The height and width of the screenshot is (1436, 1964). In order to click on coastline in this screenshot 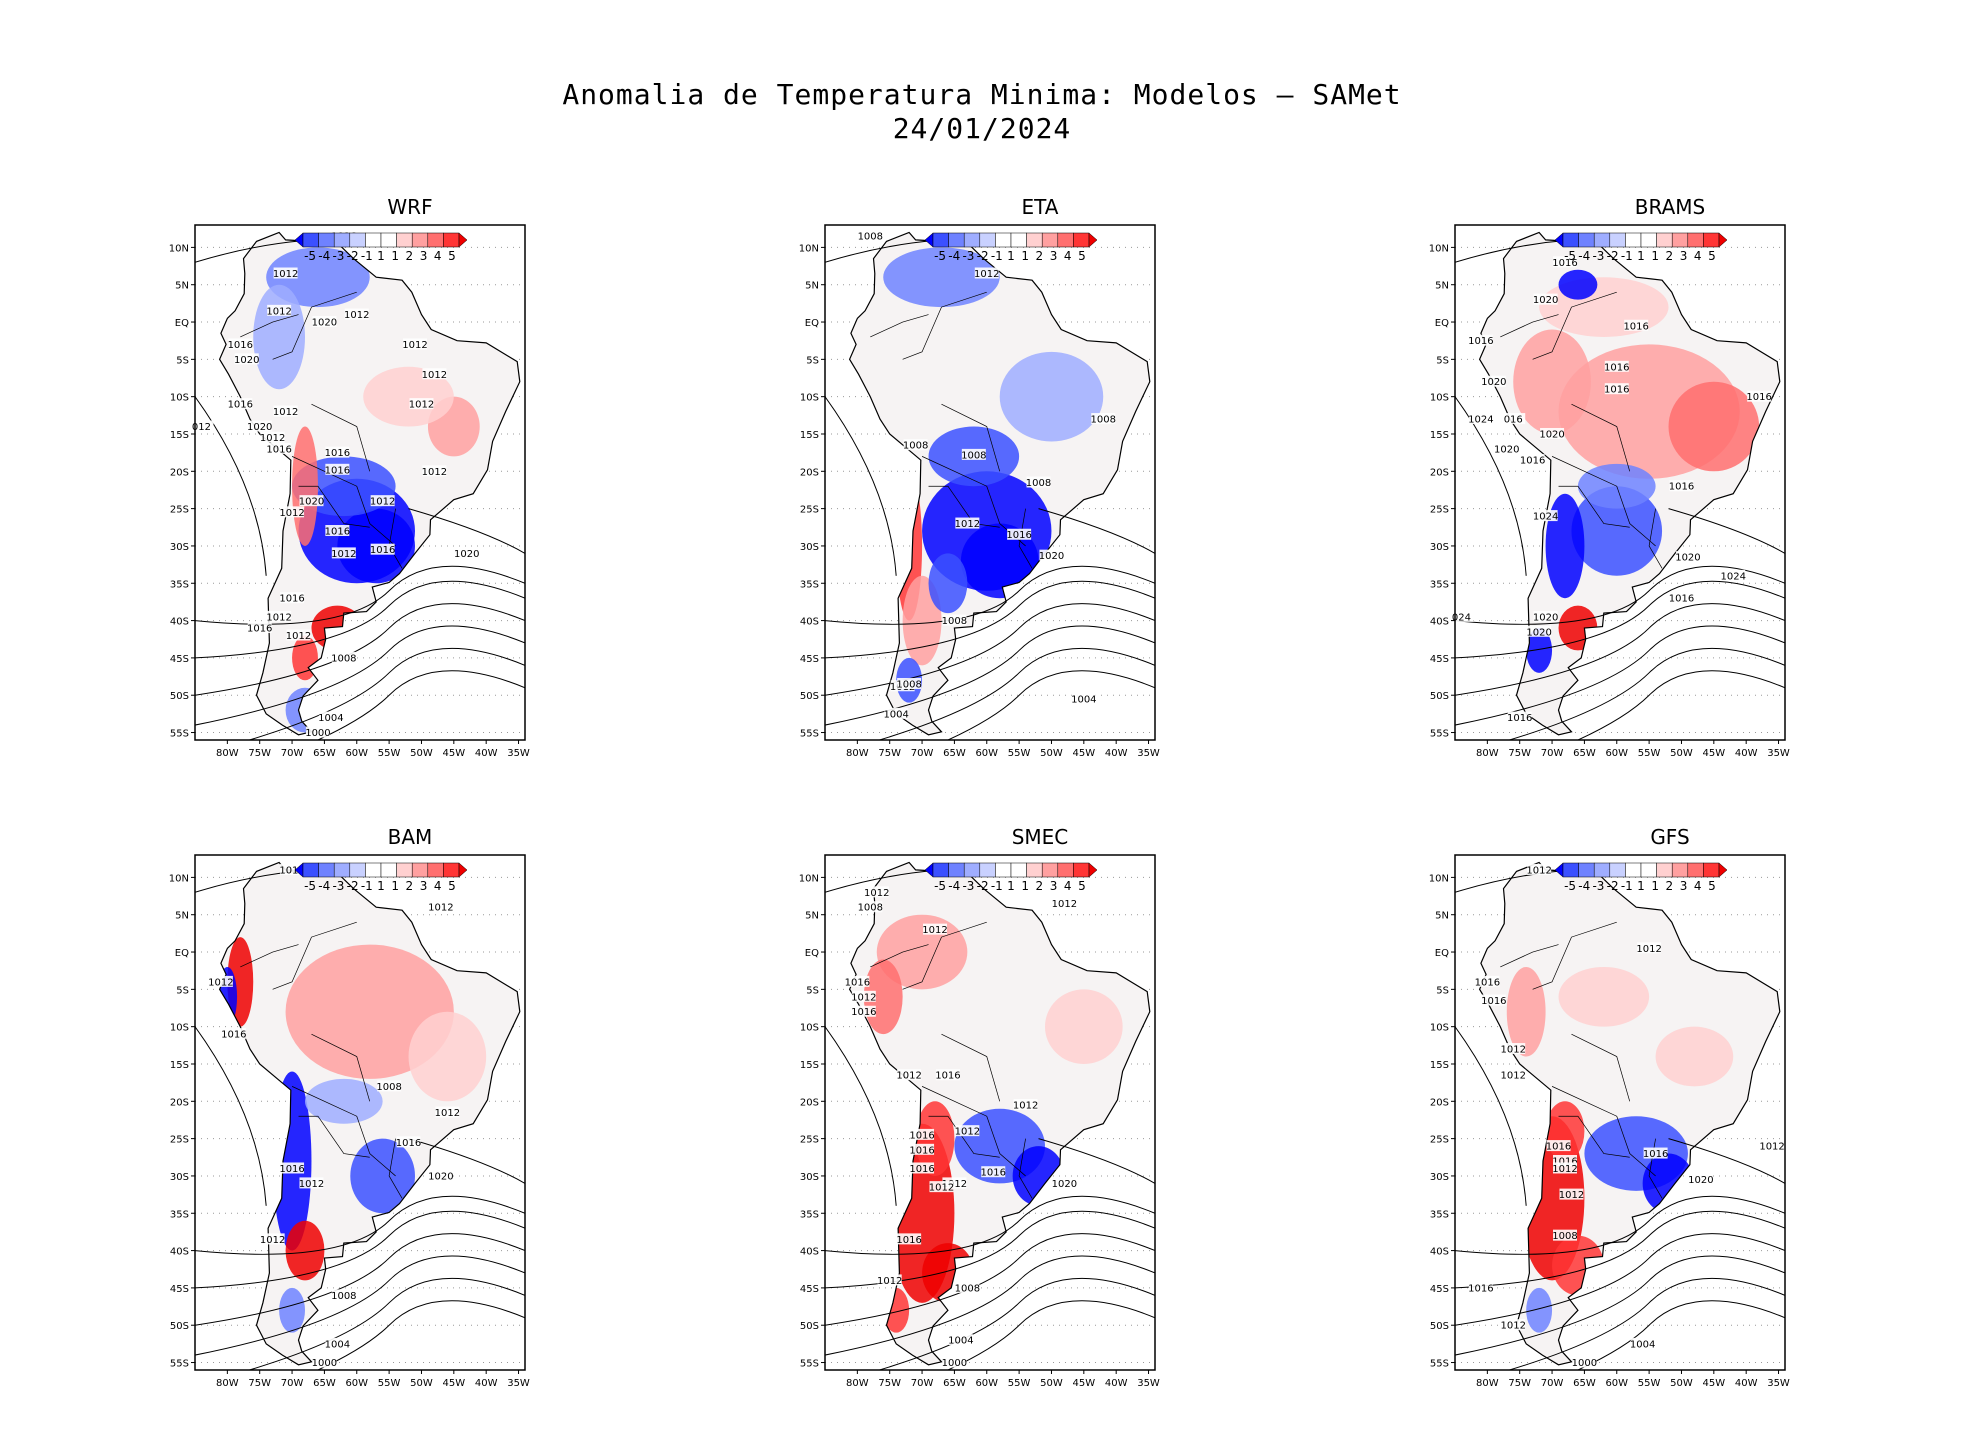, I will do `click(369, 1113)`.